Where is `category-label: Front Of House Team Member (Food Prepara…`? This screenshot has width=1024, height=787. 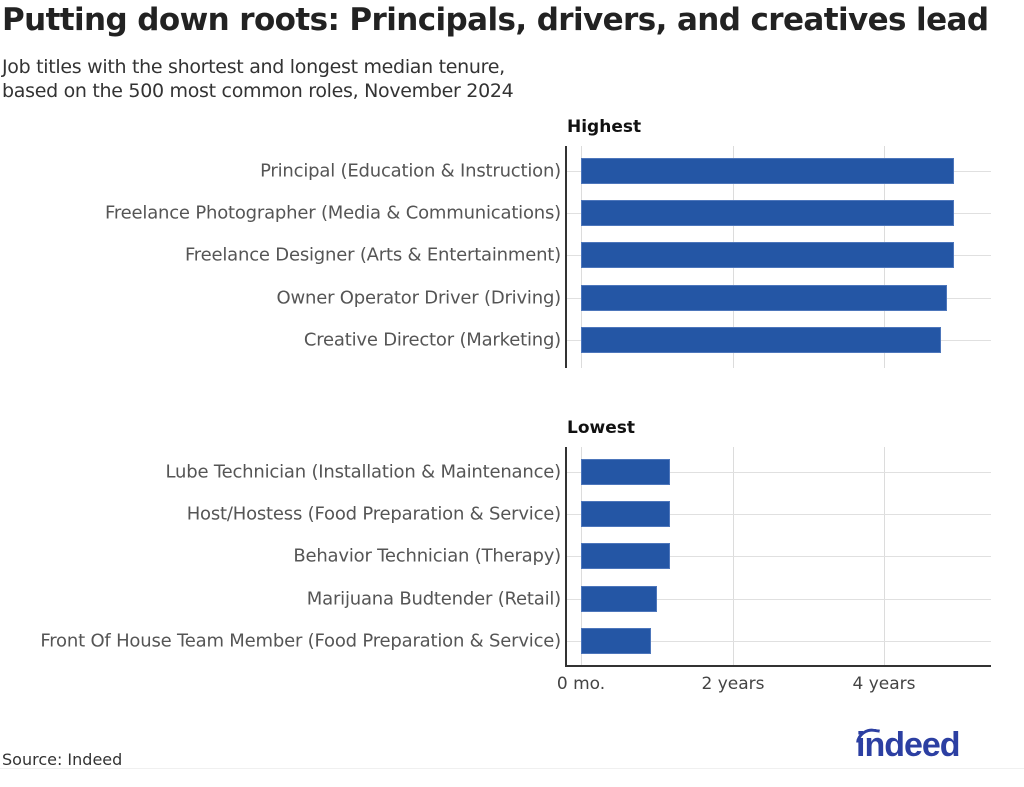 category-label: Front Of House Team Member (Food Prepara… is located at coordinates (300, 641).